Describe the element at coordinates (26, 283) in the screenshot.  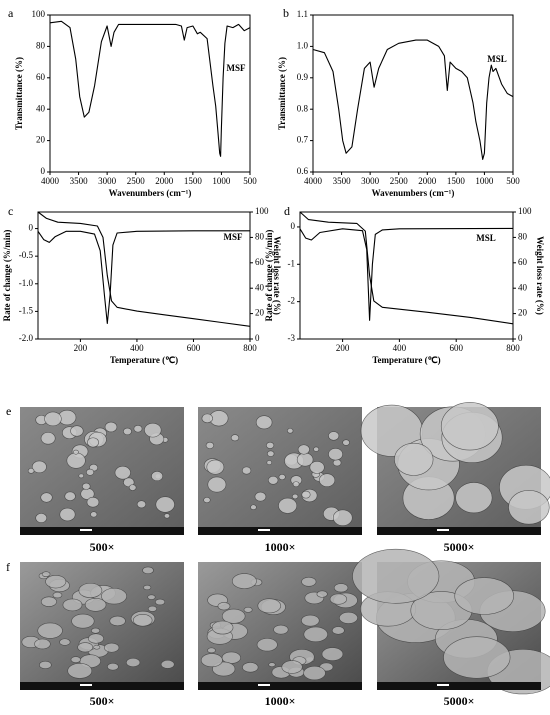
I see `y-tick-label: -1.0` at that location.